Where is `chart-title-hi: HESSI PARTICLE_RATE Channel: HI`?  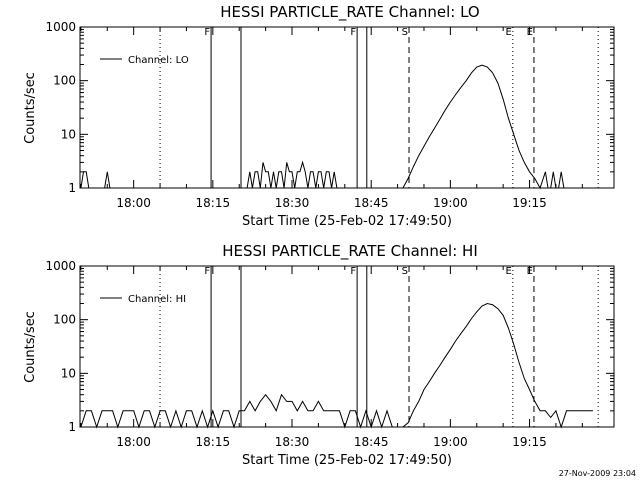
chart-title-hi: HESSI PARTICLE_RATE Channel: HI is located at coordinates (350, 251).